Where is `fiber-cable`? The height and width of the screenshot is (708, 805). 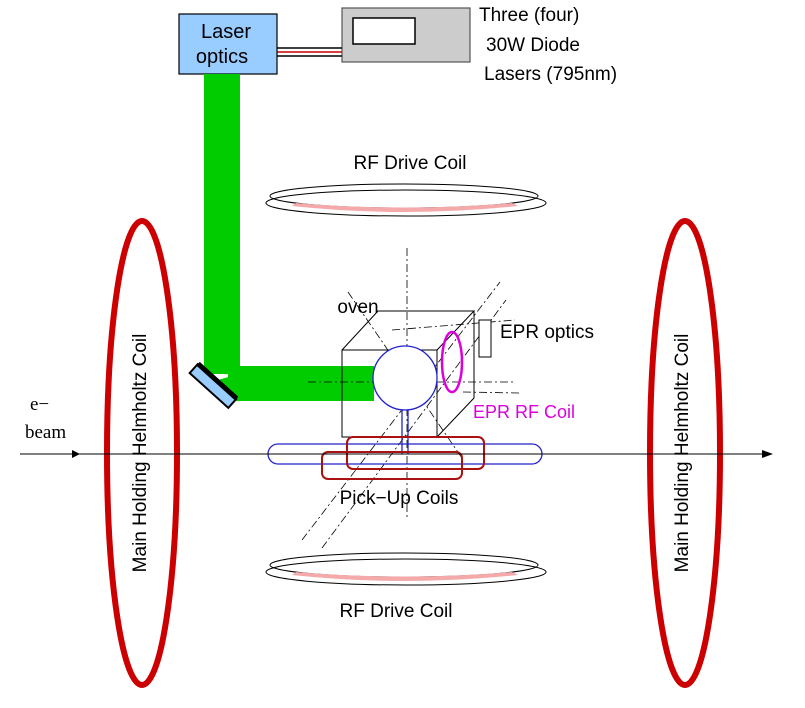 fiber-cable is located at coordinates (309, 52).